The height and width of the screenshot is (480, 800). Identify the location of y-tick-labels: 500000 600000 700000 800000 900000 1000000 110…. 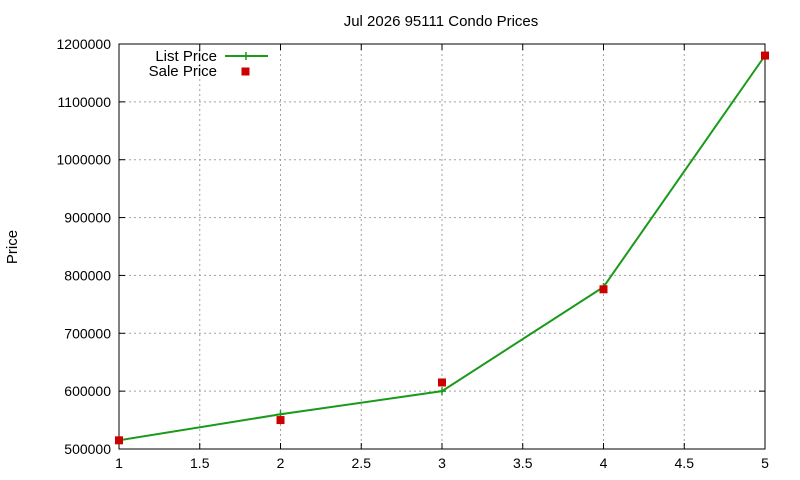
(83, 246).